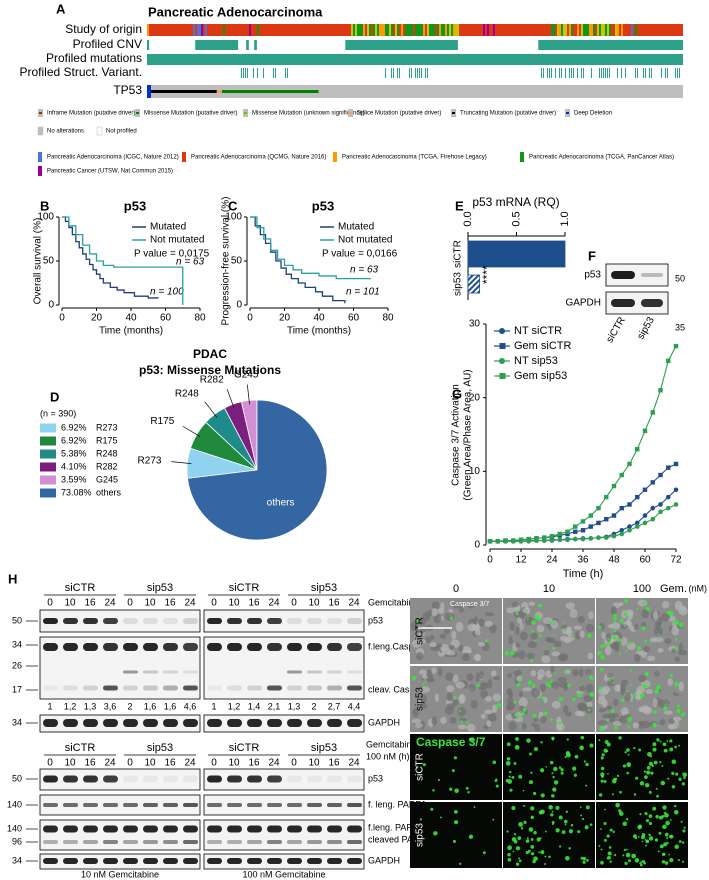  What do you see at coordinates (121, 132) in the screenshot?
I see `legend-label: Not profiled` at bounding box center [121, 132].